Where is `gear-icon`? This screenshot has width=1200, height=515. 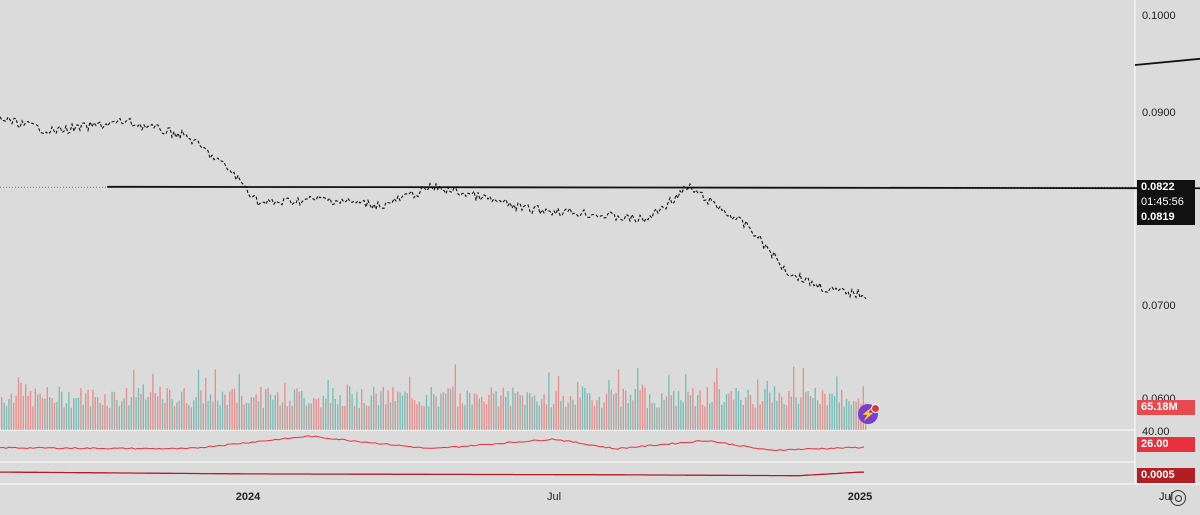 gear-icon is located at coordinates (1178, 498).